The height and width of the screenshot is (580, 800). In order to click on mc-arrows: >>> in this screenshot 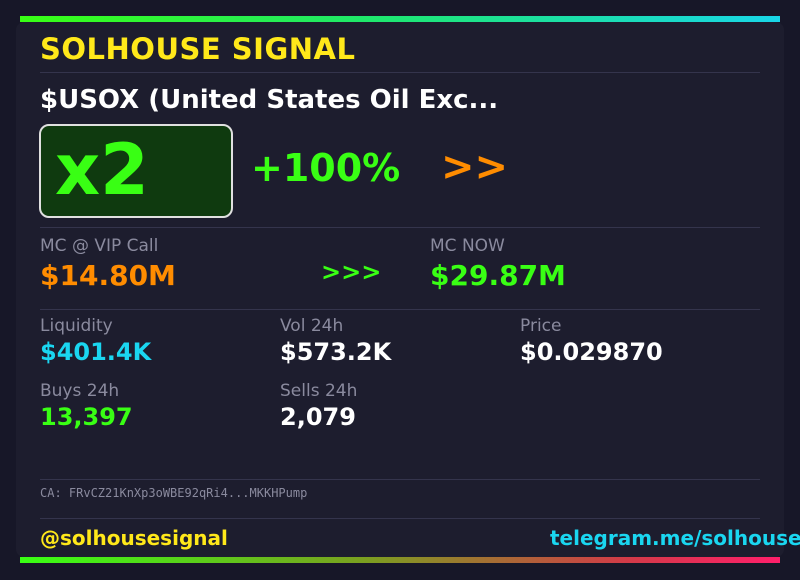, I will do `click(351, 272)`.